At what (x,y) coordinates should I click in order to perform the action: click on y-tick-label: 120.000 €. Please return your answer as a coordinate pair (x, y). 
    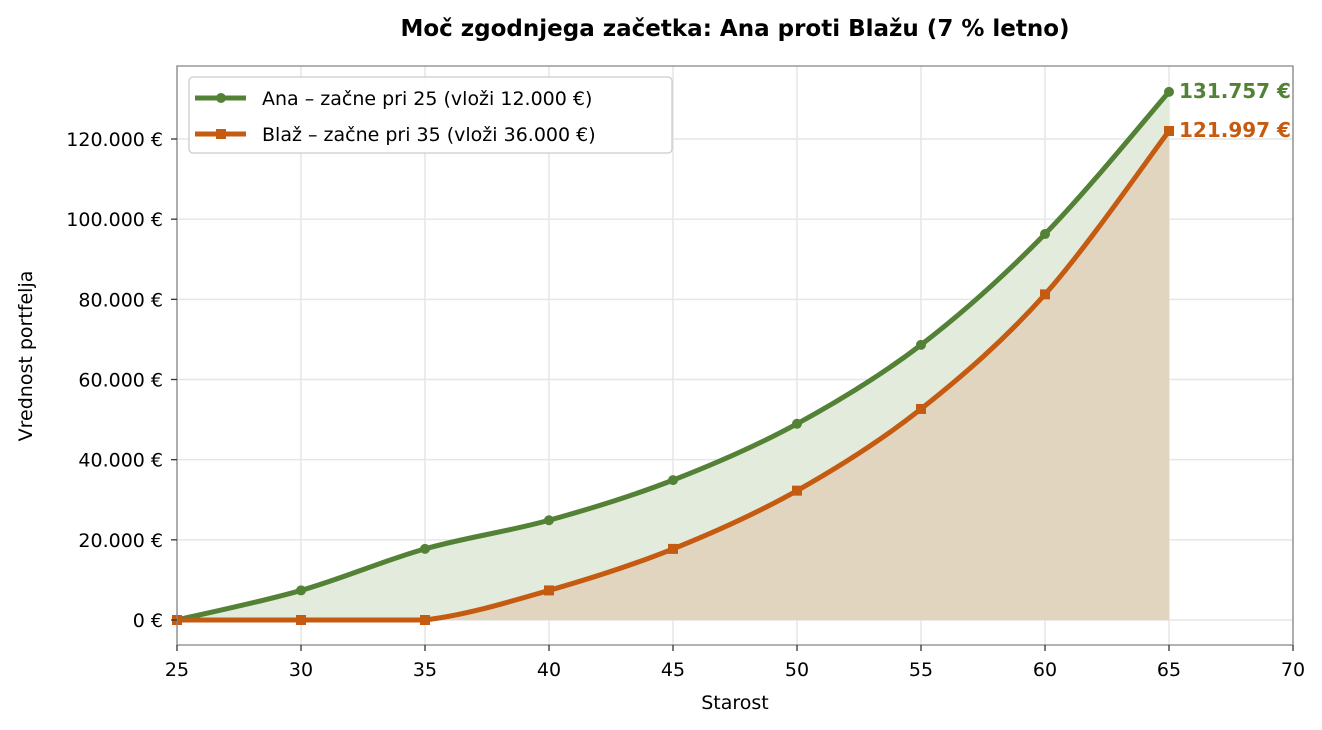
    Looking at the image, I should click on (114, 140).